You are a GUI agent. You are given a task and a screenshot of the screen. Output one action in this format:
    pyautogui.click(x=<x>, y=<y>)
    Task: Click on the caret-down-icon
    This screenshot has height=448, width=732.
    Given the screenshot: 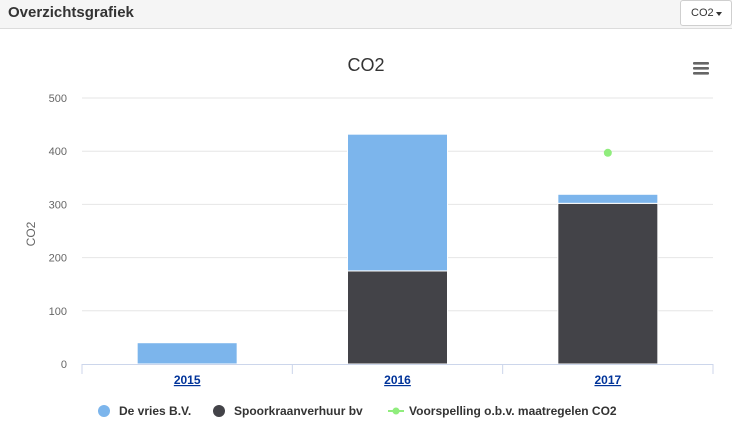 What is the action you would take?
    pyautogui.click(x=719, y=14)
    